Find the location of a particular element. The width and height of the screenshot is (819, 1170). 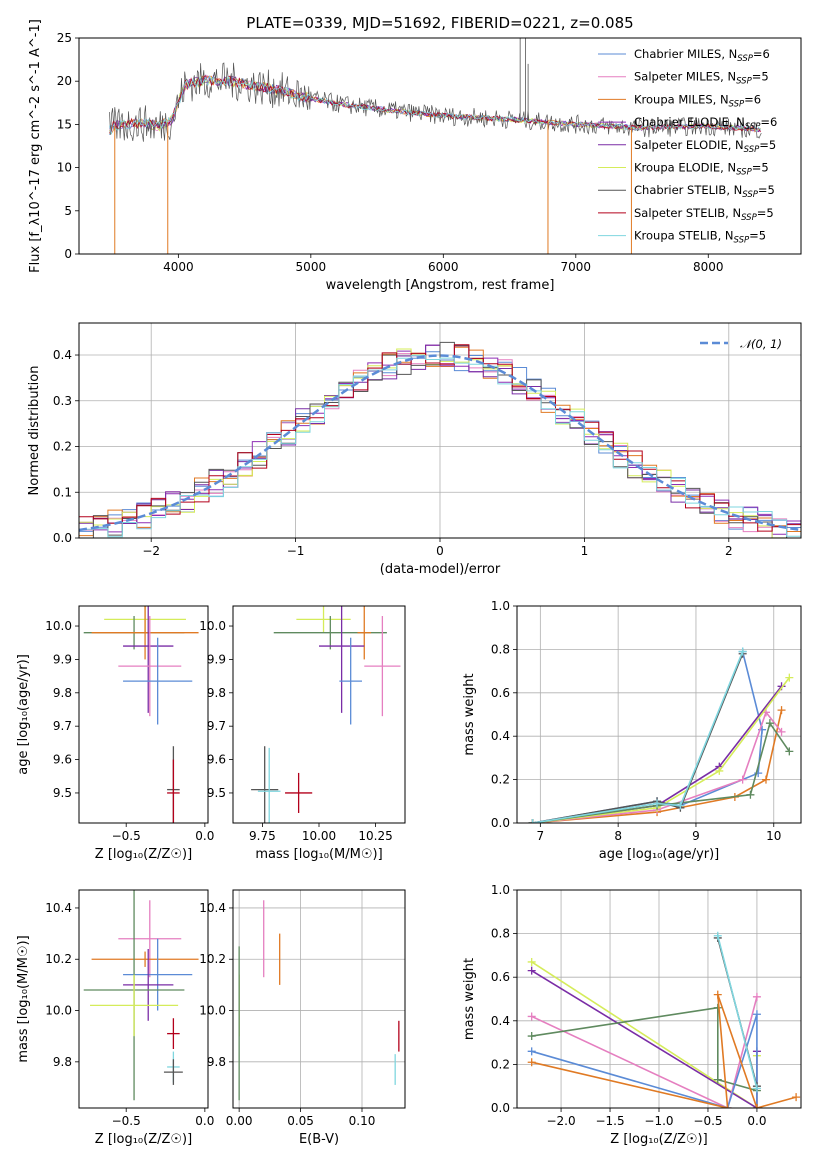

y-axis-label: mass [log₁₀(M/M☉)] is located at coordinates (23, 998).